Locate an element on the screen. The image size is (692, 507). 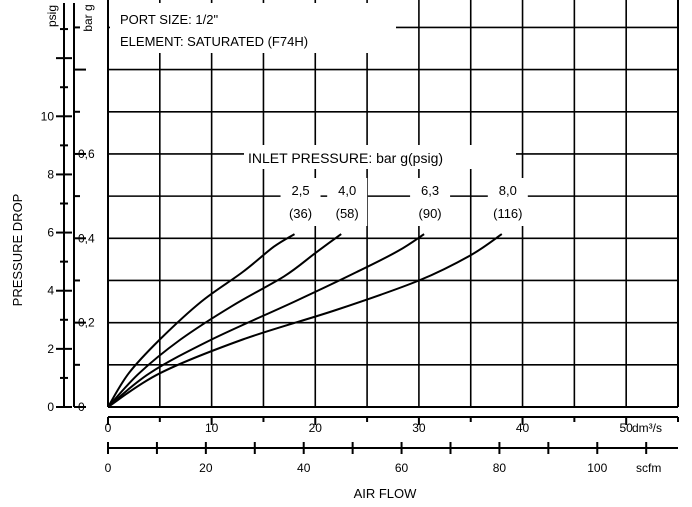
scfm-tick-label: 20 is located at coordinates (206, 468).